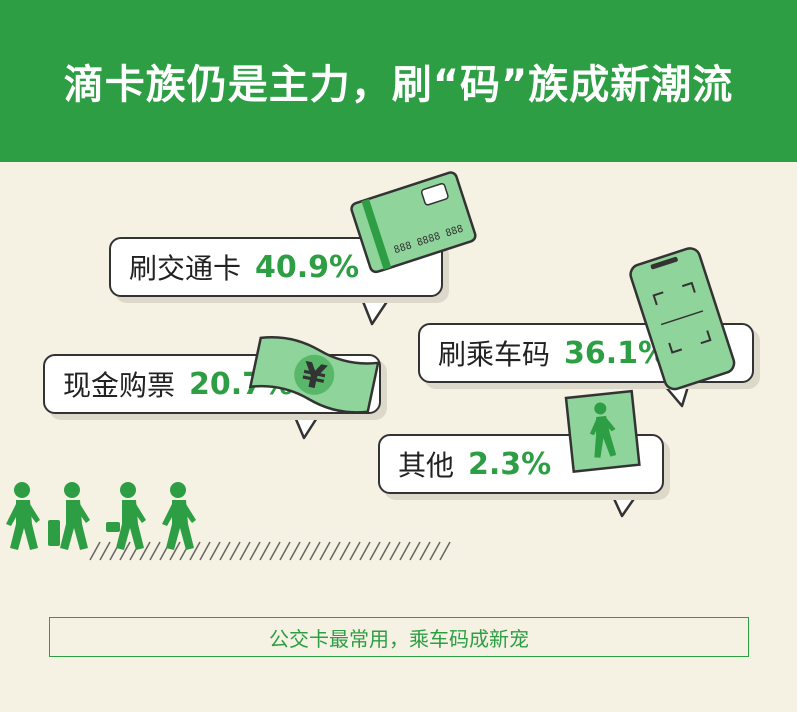 The height and width of the screenshot is (712, 797). What do you see at coordinates (185, 268) in the screenshot?
I see `card-label: 刷交通卡` at bounding box center [185, 268].